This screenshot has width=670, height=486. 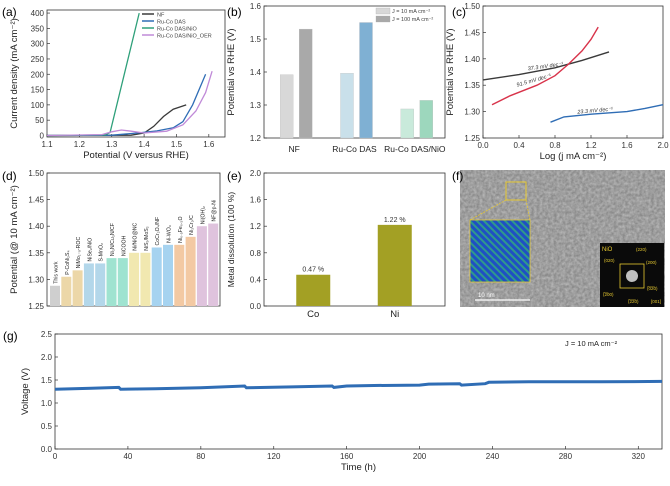 I want to click on legend-label: NF, so click(x=161, y=16).